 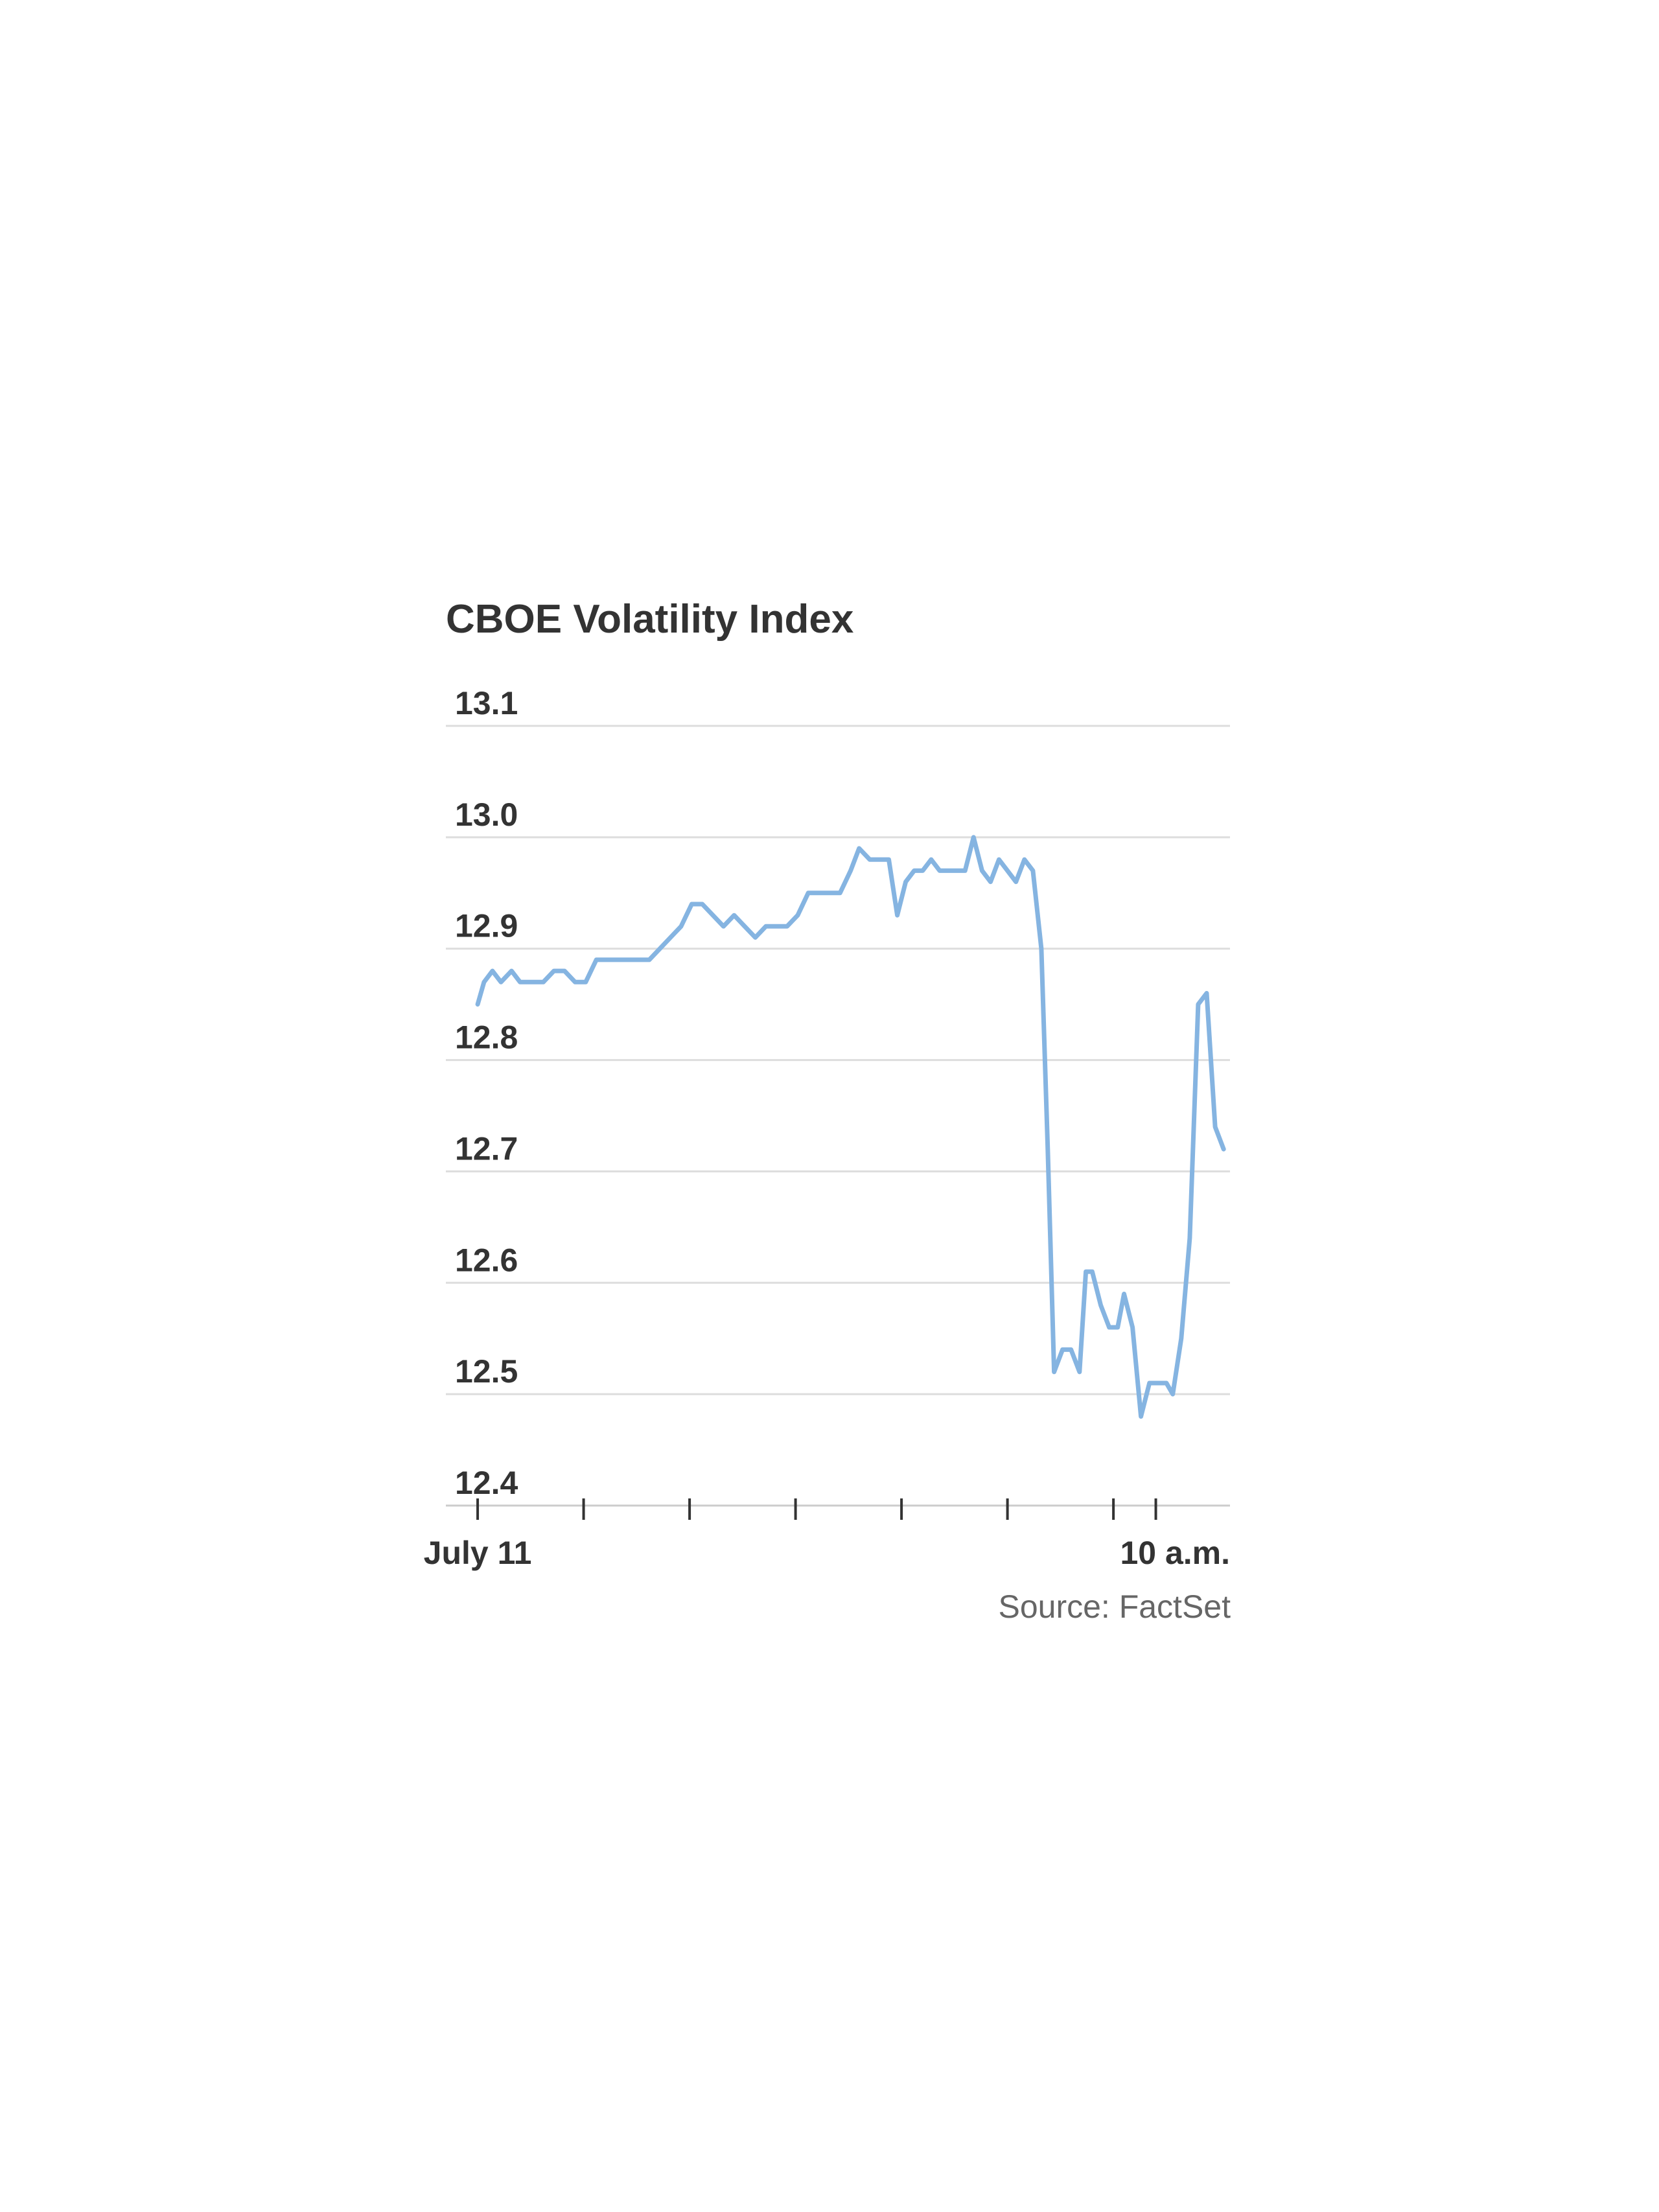 What do you see at coordinates (486, 1037) in the screenshot?
I see `y-tick-label: 12.8` at bounding box center [486, 1037].